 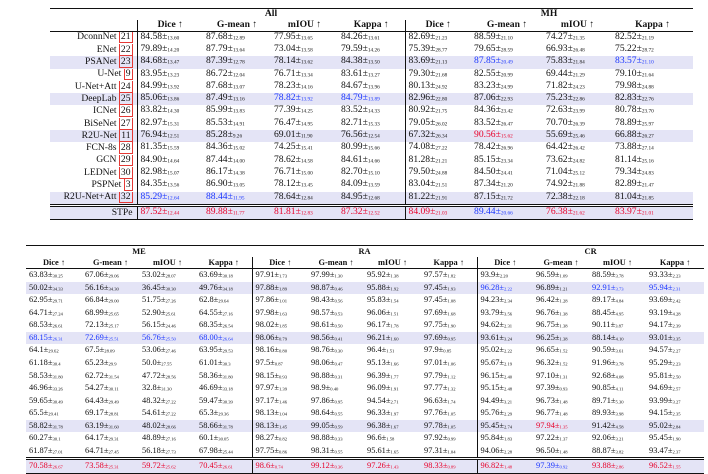 What do you see at coordinates (373, 136) in the screenshot?
I see `metric-std: 12.54` at bounding box center [373, 136].